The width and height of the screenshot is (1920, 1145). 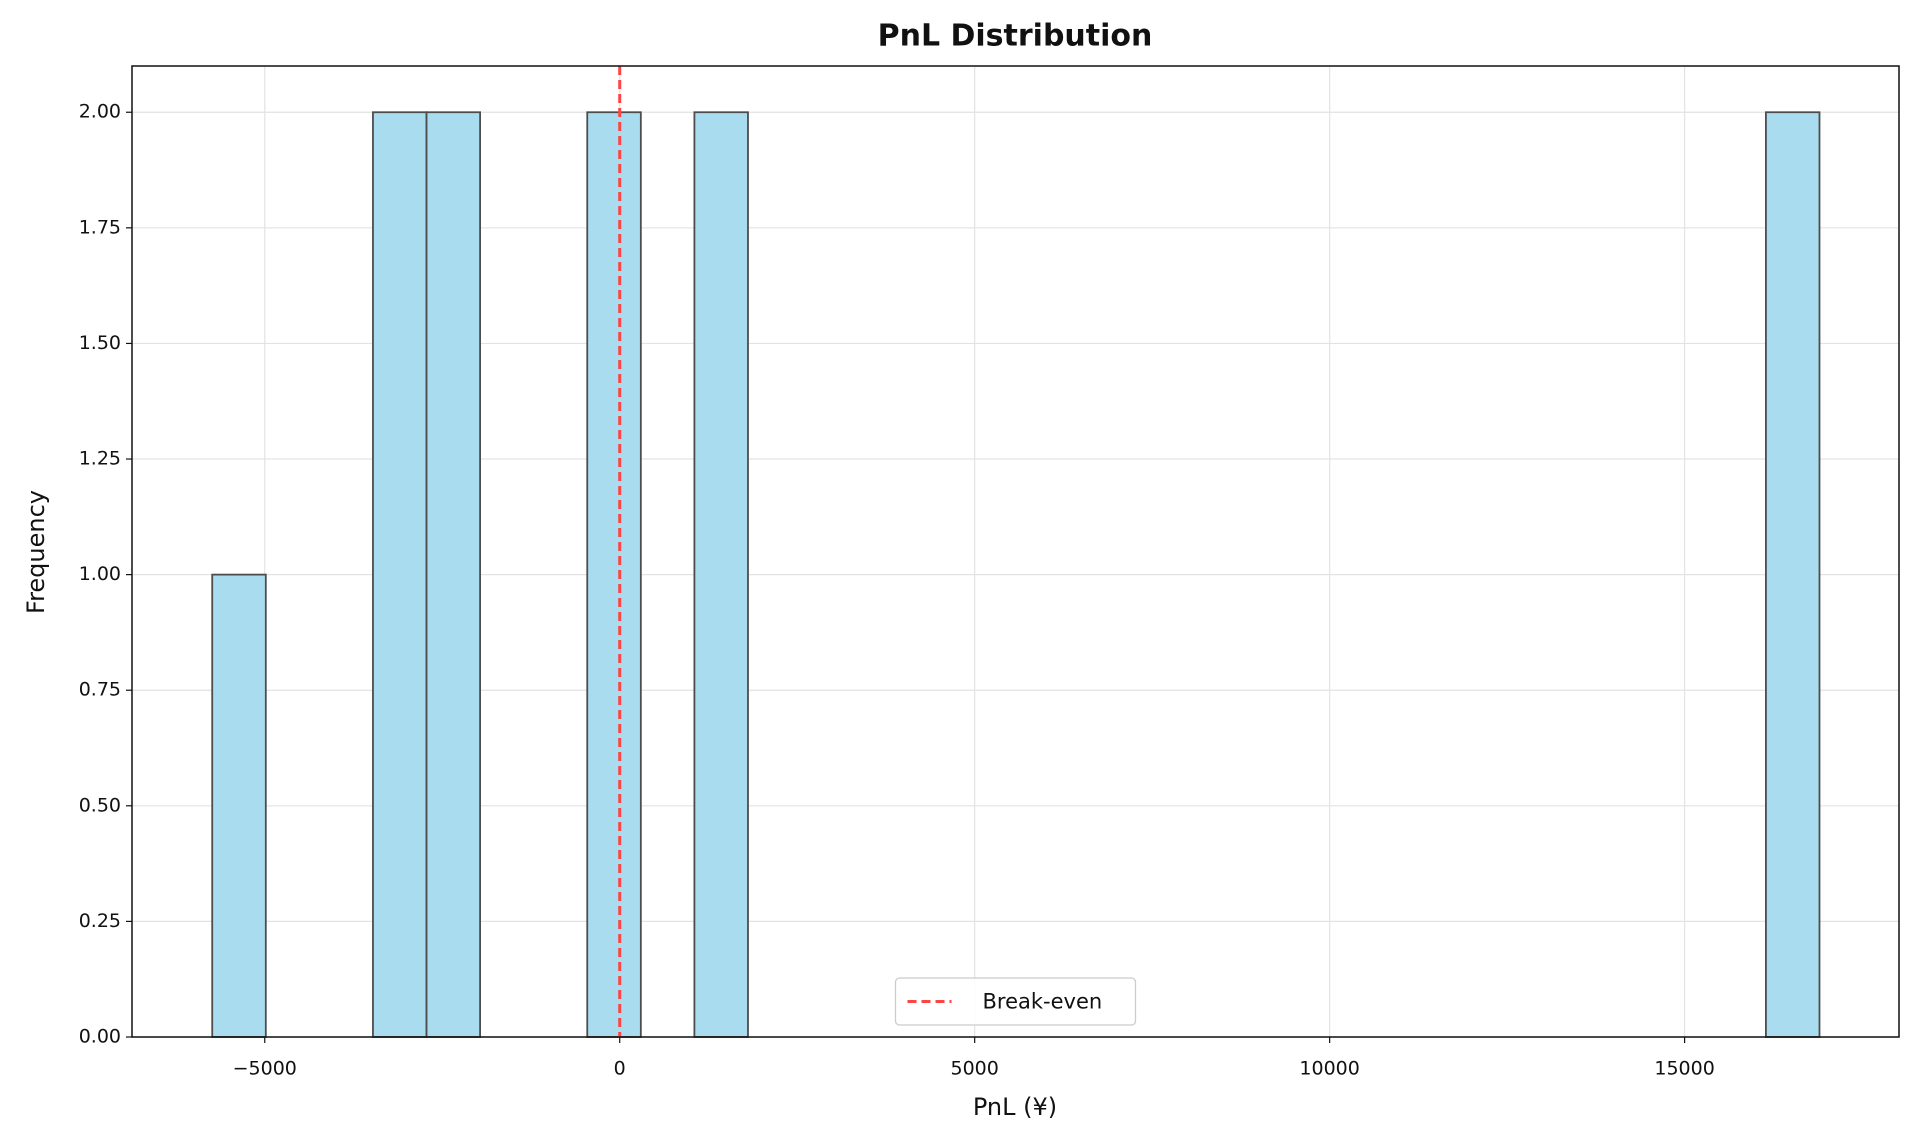 I want to click on x-tick-label: 0, so click(x=620, y=1069).